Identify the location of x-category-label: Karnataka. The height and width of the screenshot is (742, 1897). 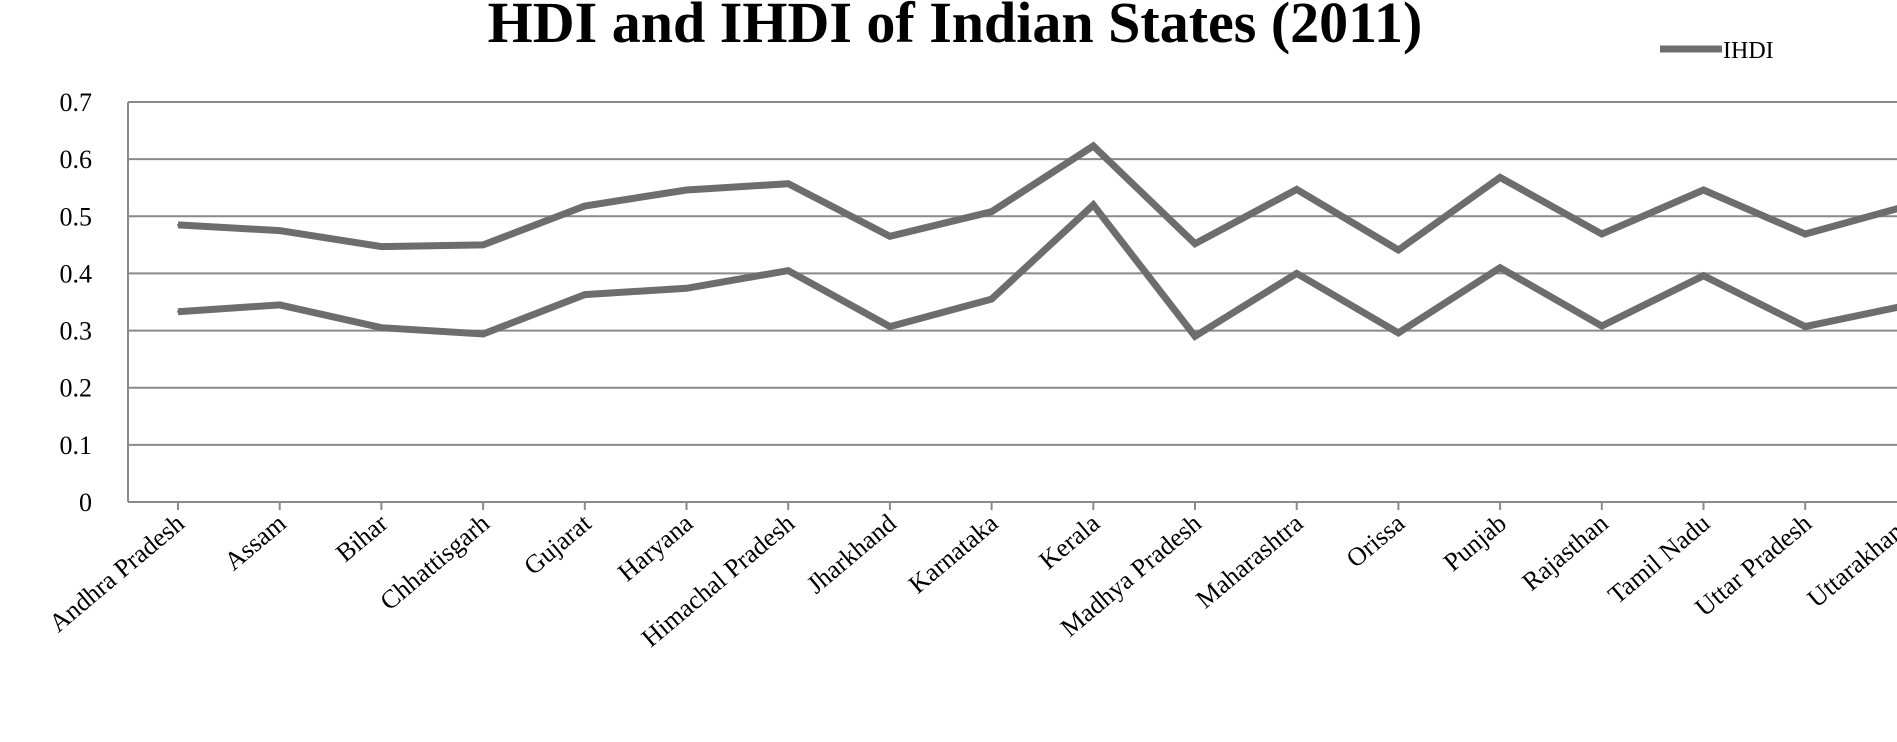
(953, 553).